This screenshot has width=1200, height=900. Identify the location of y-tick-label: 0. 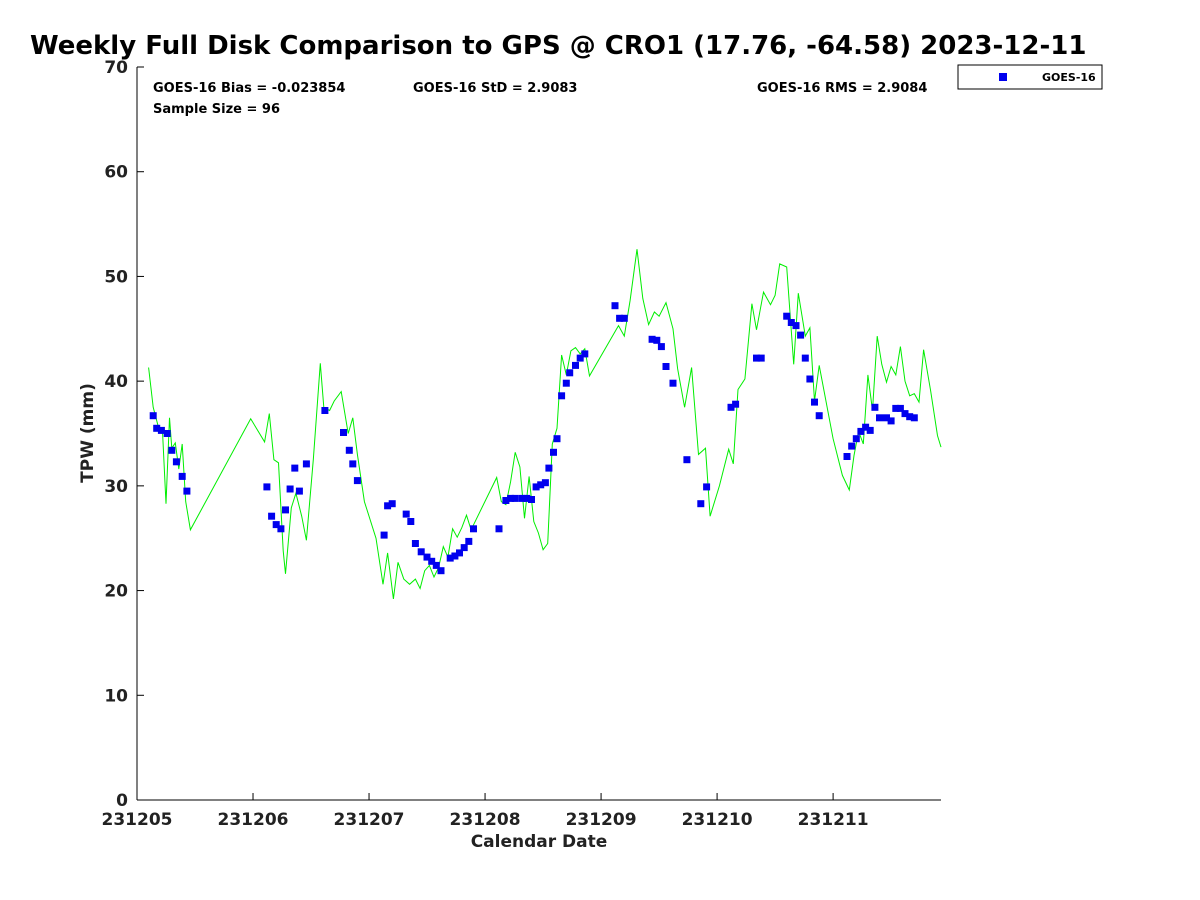
(122, 801).